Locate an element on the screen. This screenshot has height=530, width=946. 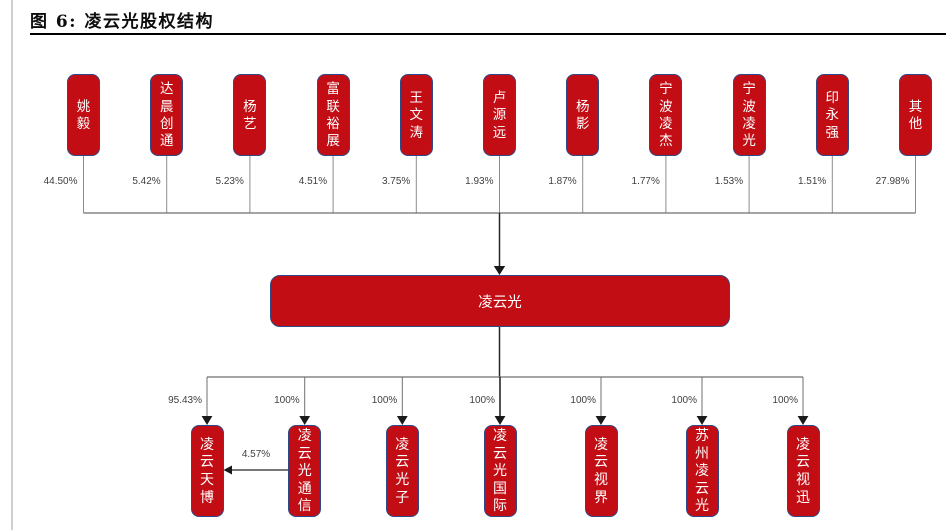
ownership-pct: 44.50% is located at coordinates (60, 181).